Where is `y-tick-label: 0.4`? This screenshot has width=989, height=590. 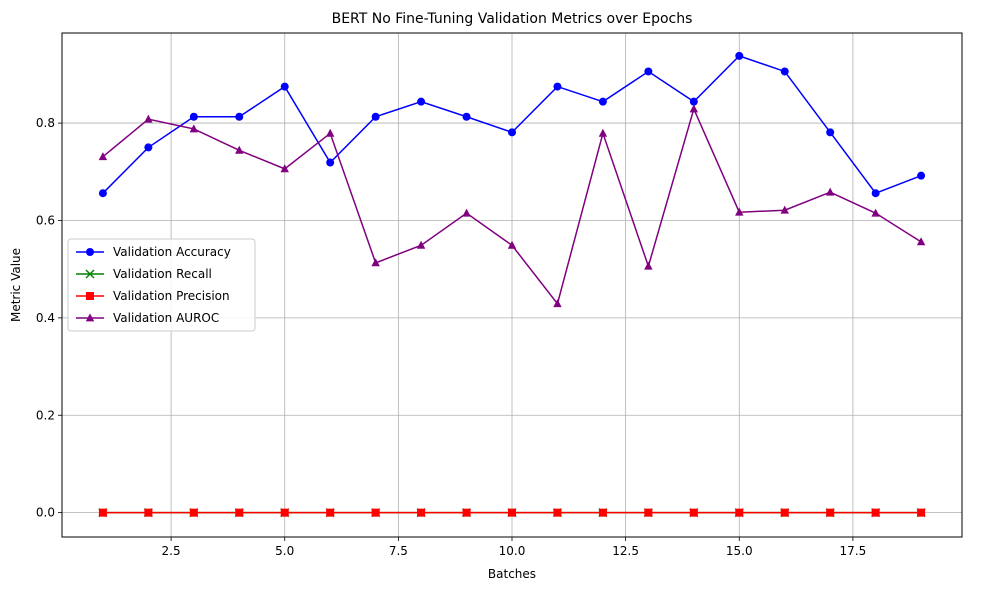
y-tick-label: 0.4 is located at coordinates (45, 318).